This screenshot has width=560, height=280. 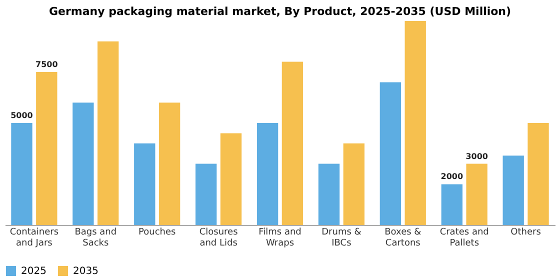 I want to click on x-tick-label: Others, so click(x=526, y=233).